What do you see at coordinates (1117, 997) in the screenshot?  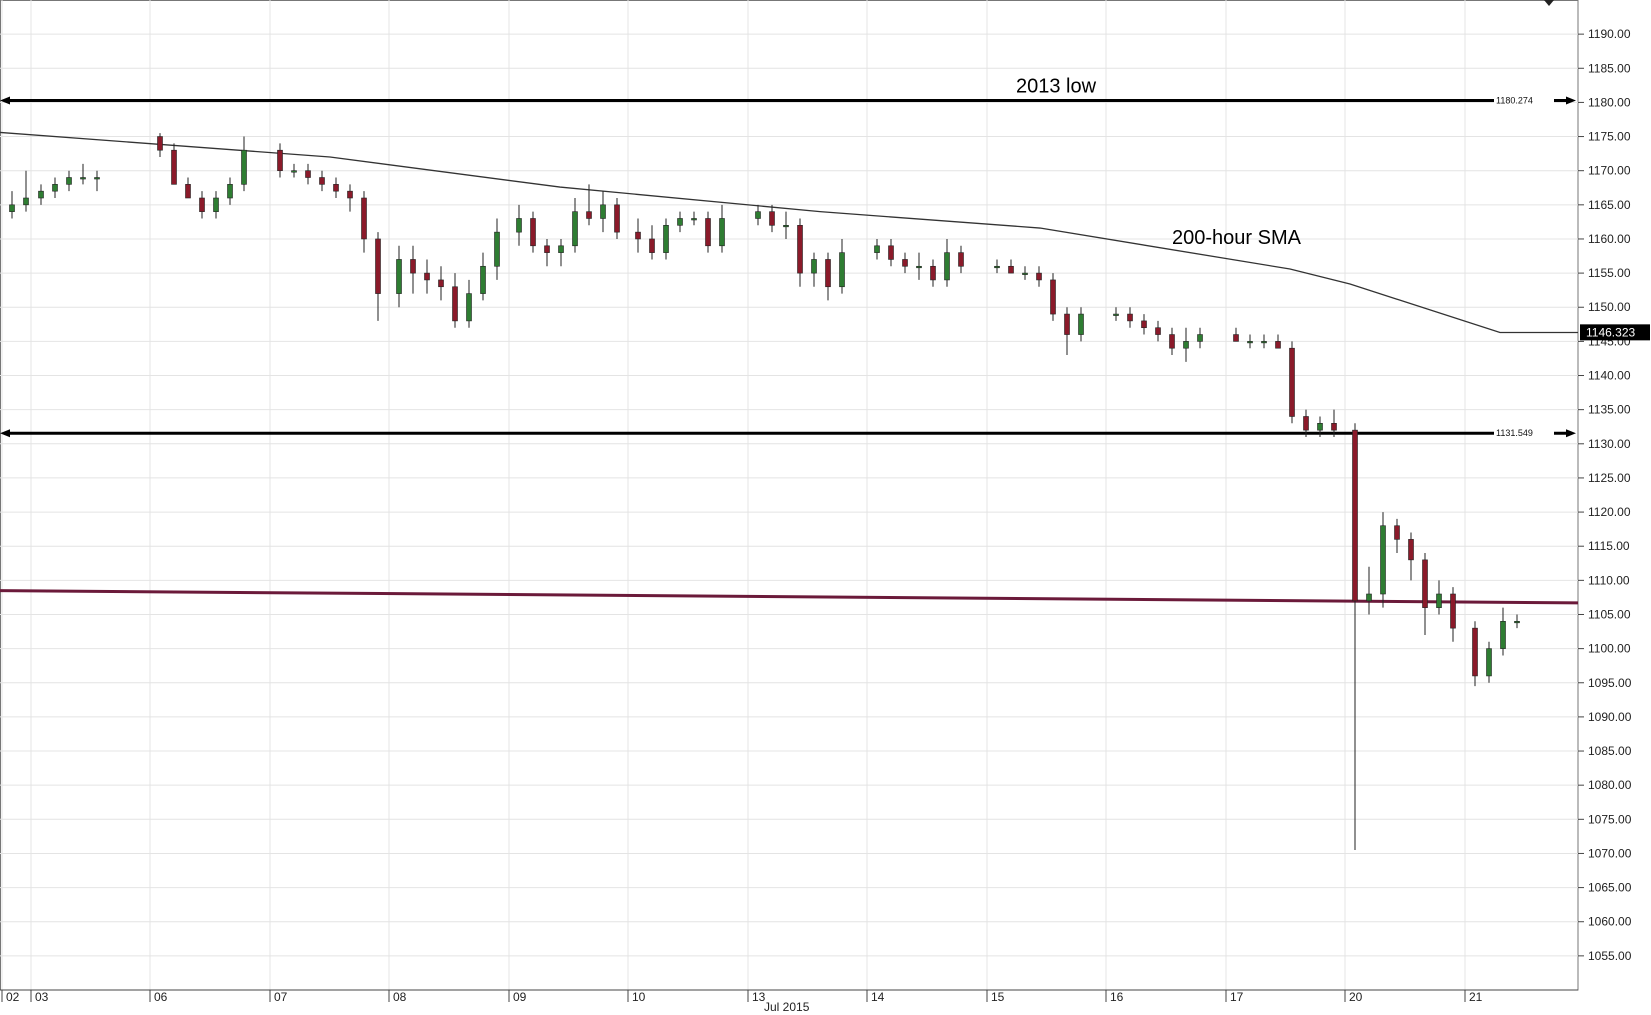 I see `x-tick-label: 16` at bounding box center [1117, 997].